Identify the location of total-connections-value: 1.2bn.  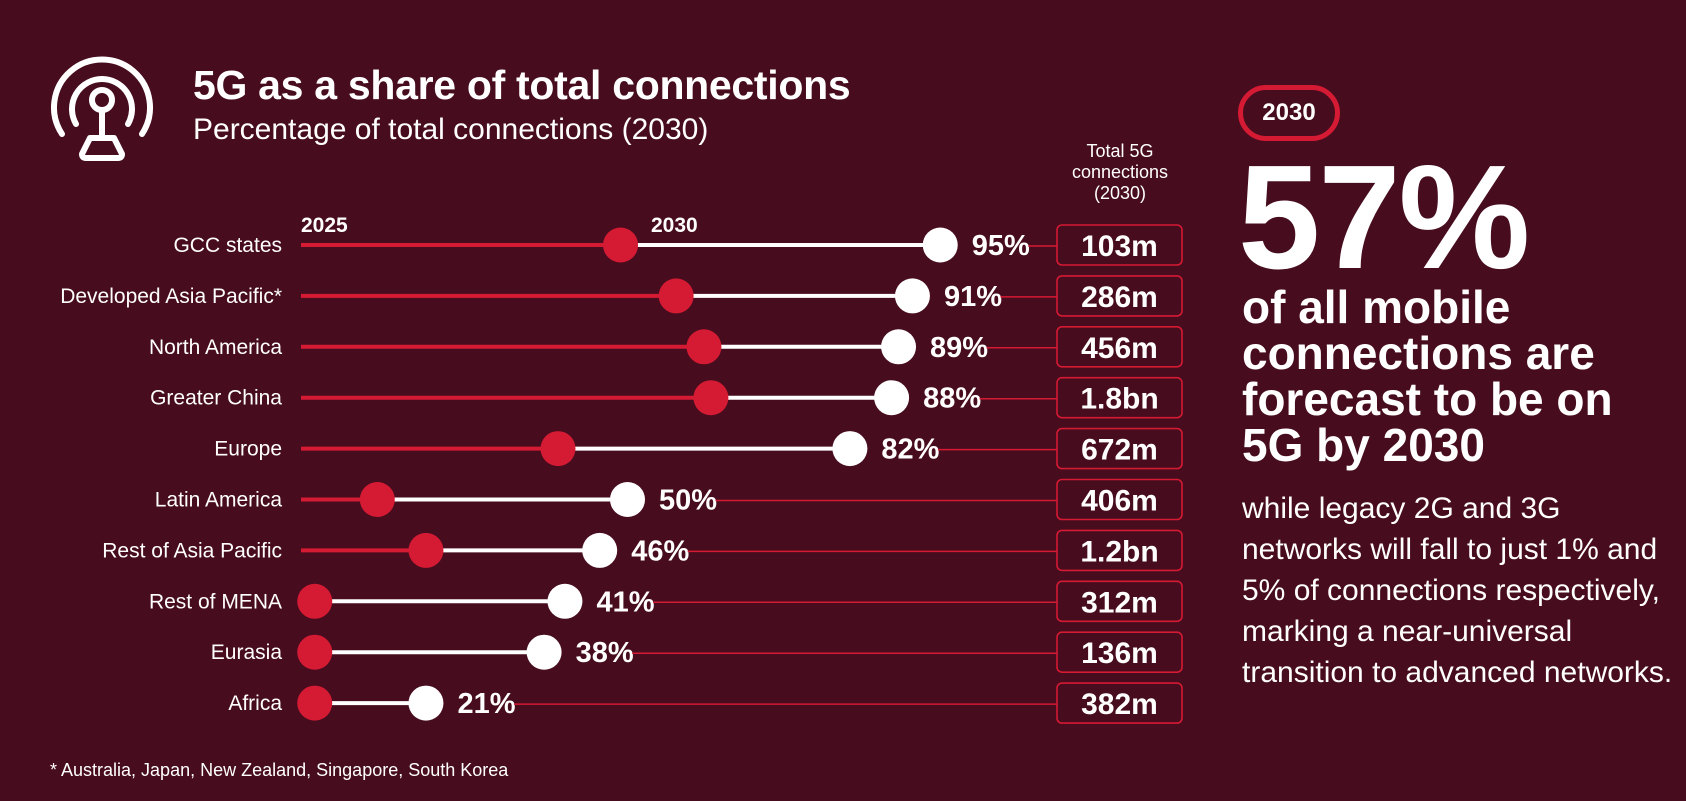
(1119, 551).